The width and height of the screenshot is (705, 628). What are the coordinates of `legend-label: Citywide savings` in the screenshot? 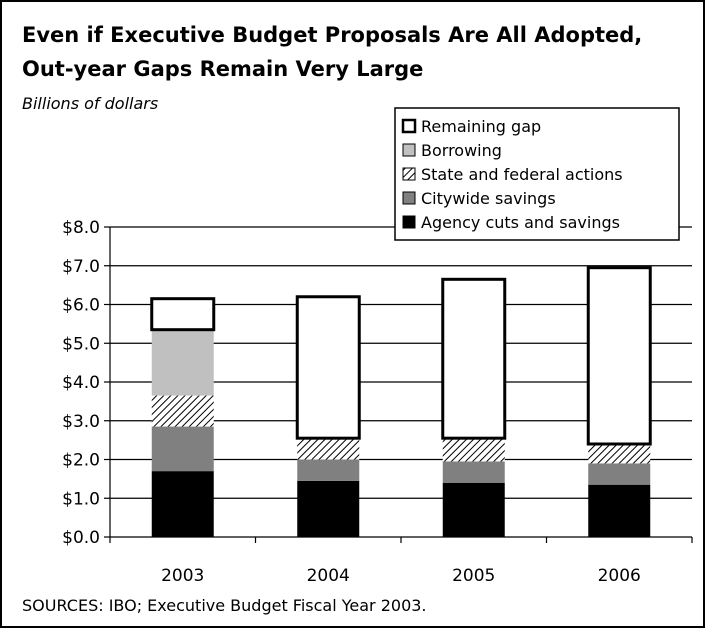 It's located at (488, 198).